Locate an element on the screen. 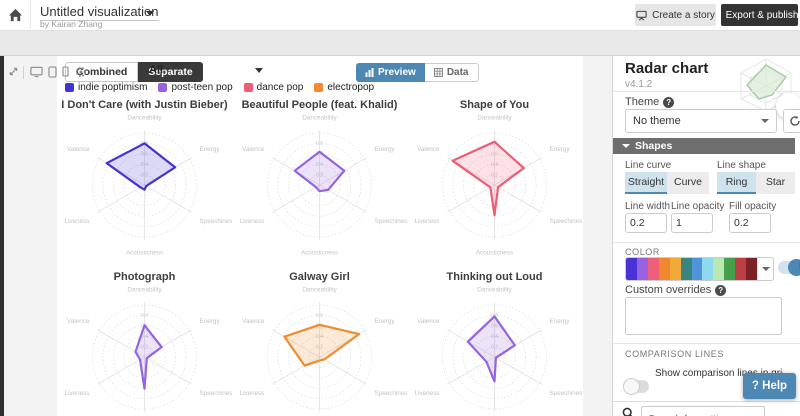  comparison-lines-toggle is located at coordinates (636, 386).